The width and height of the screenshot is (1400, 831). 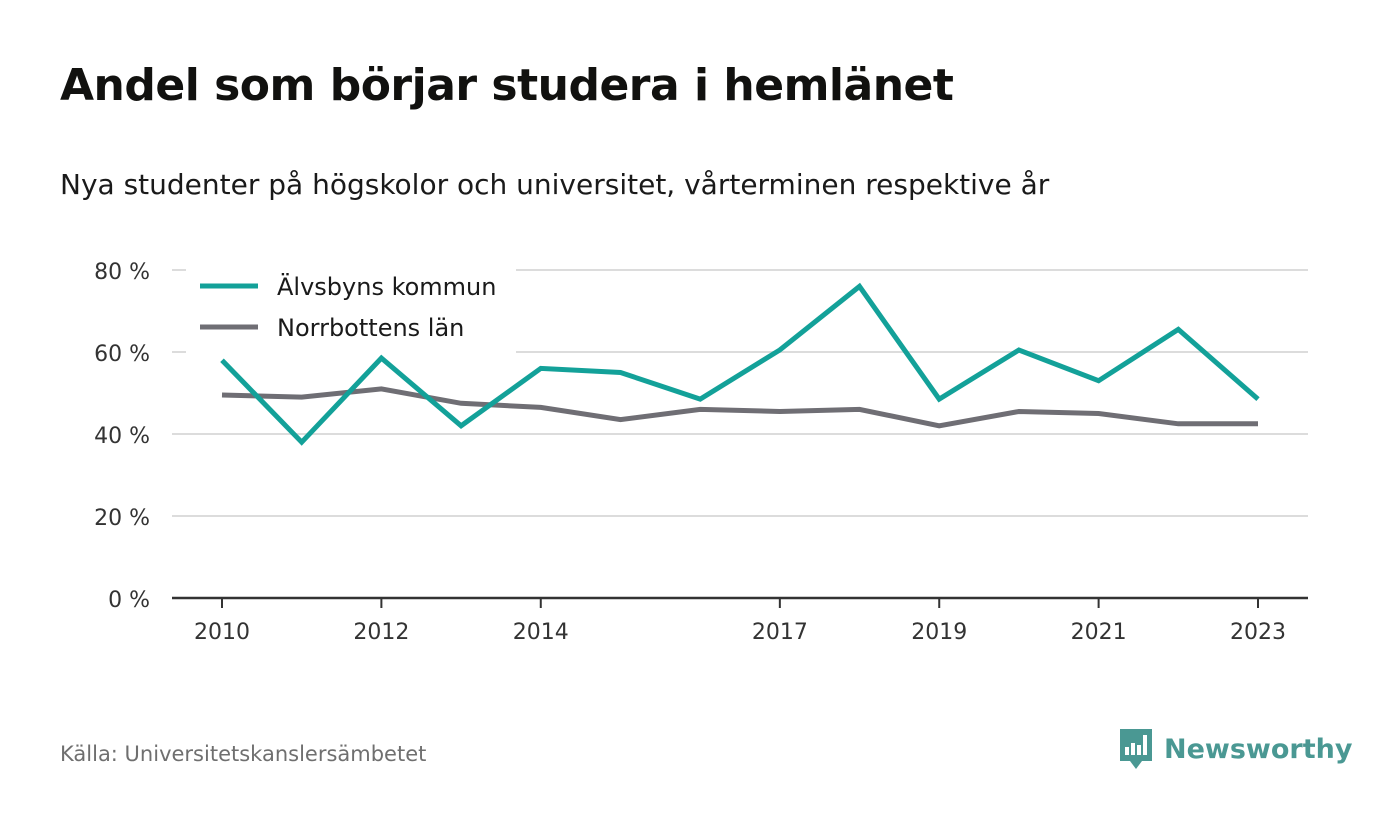 I want to click on y-tick-label: 20 %, so click(x=122, y=518).